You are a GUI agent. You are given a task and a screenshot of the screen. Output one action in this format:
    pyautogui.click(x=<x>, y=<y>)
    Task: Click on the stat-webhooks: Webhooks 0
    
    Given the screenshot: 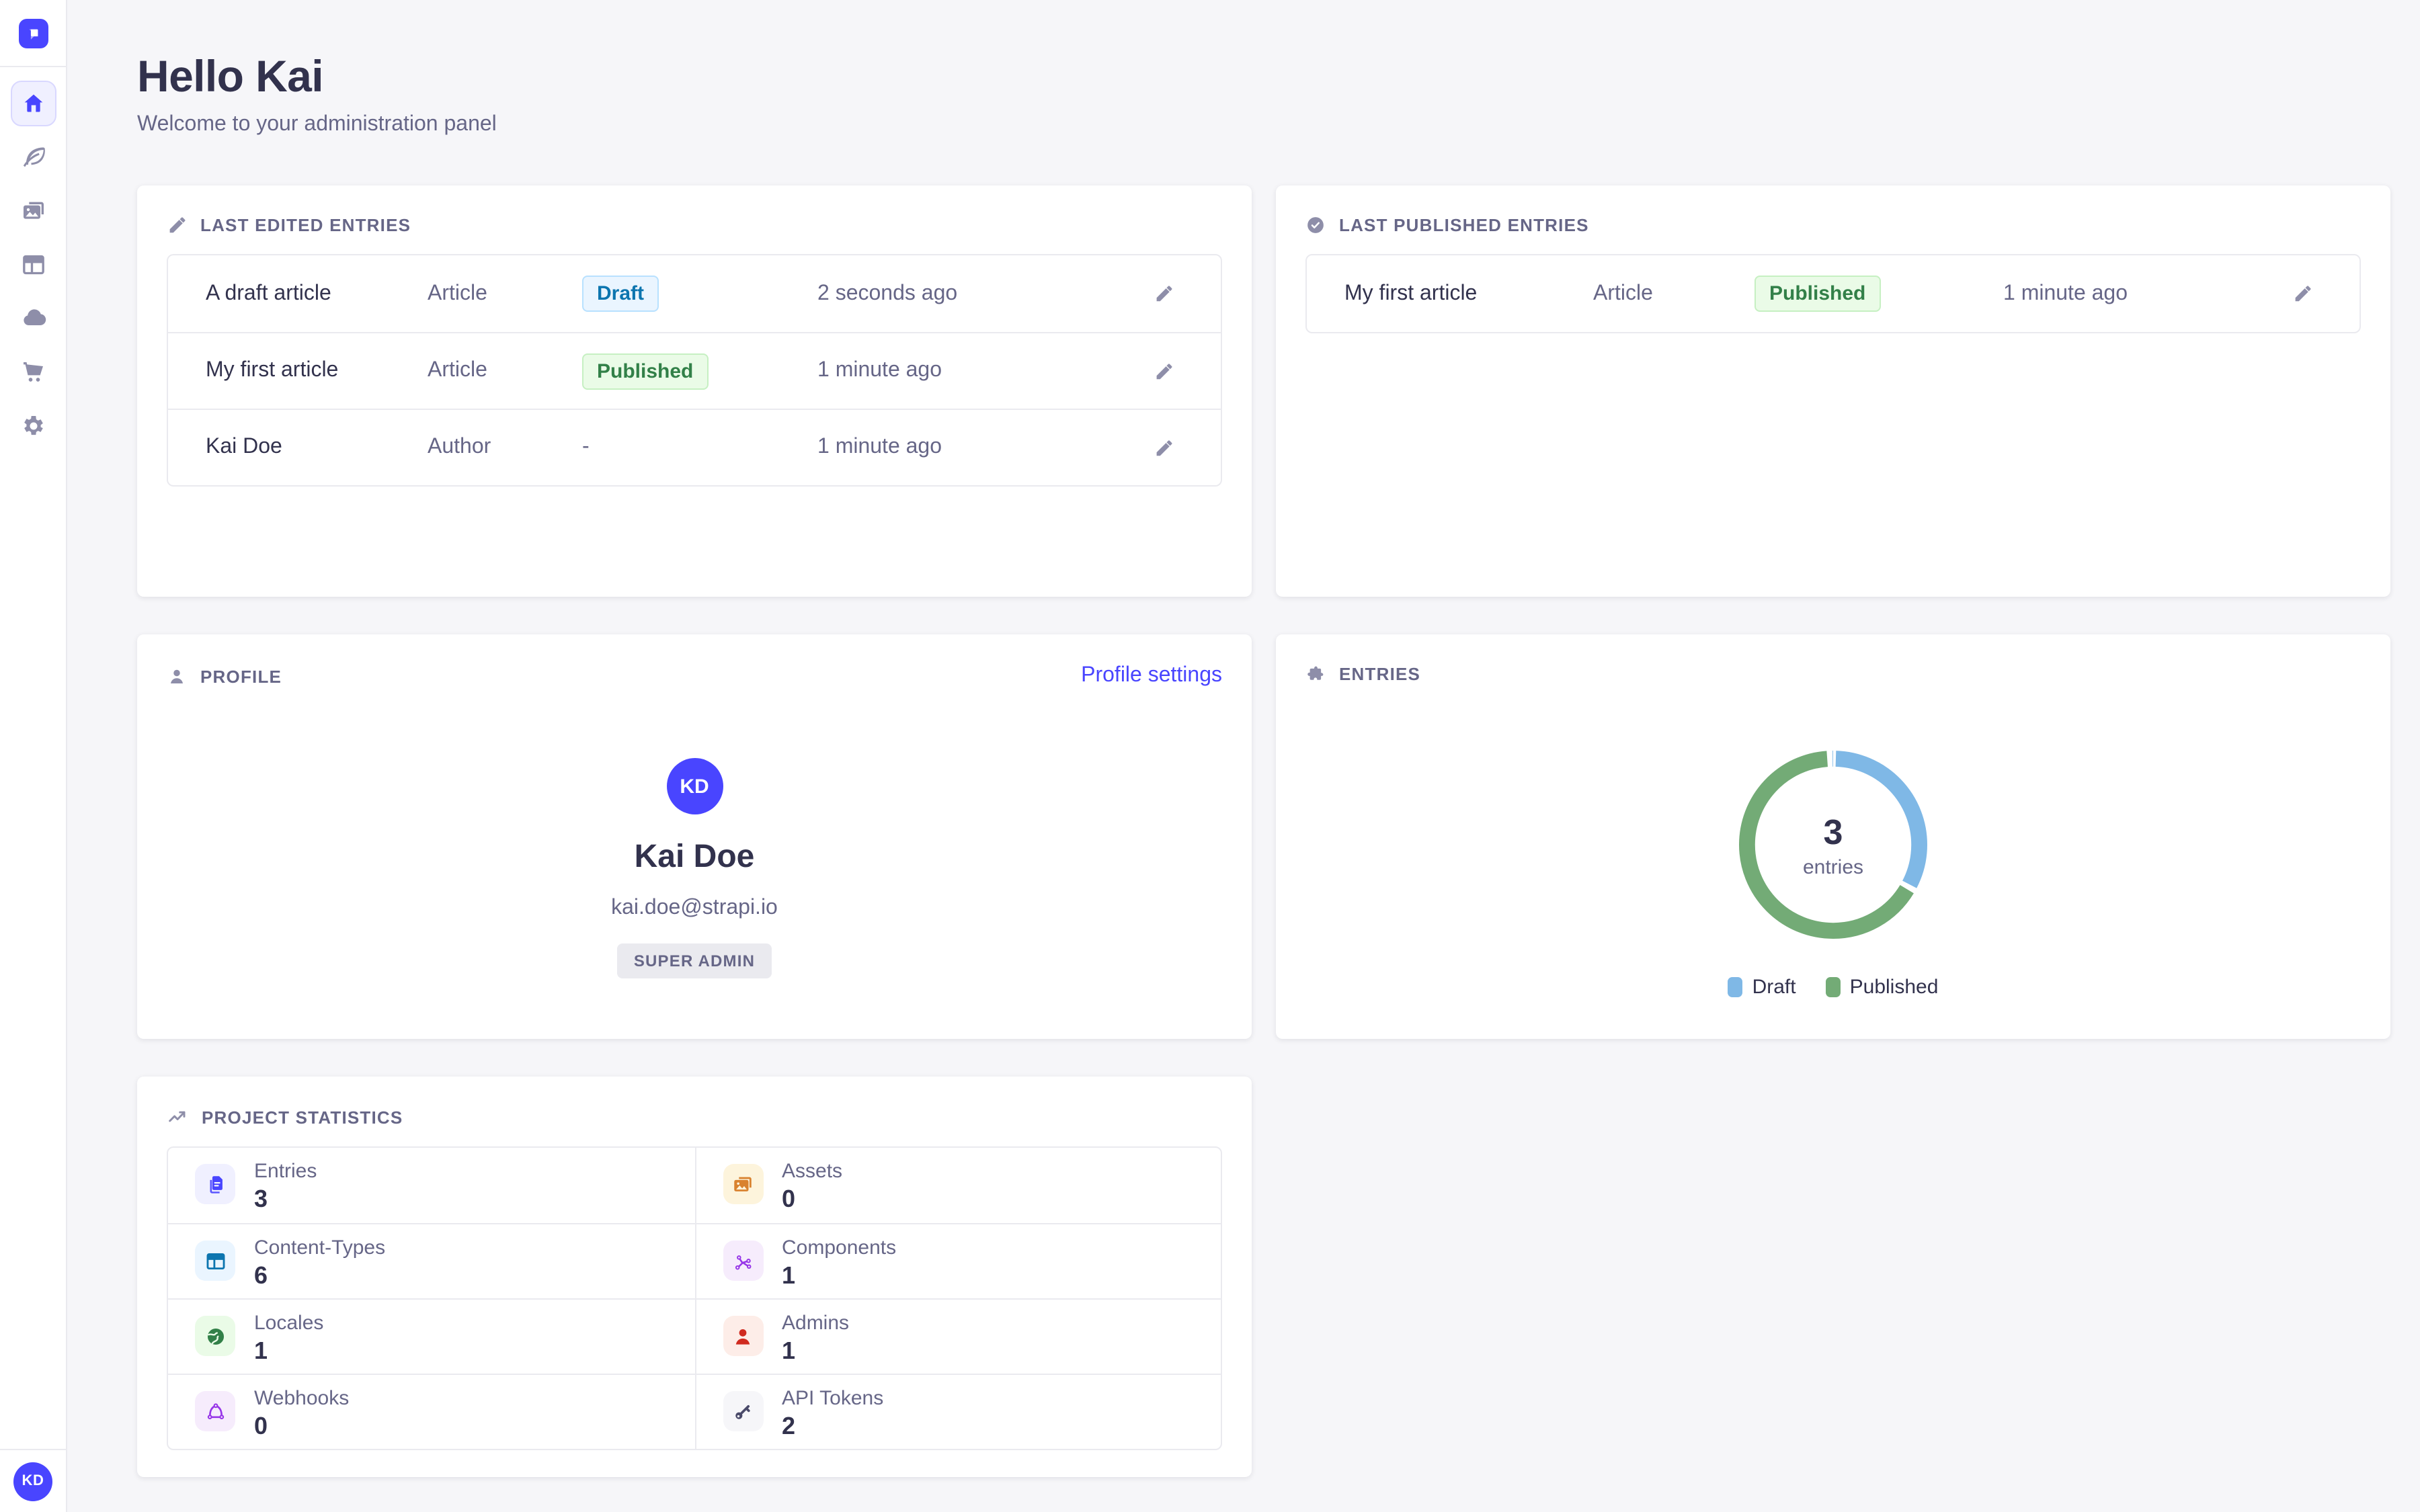 What is the action you would take?
    pyautogui.click(x=431, y=1411)
    